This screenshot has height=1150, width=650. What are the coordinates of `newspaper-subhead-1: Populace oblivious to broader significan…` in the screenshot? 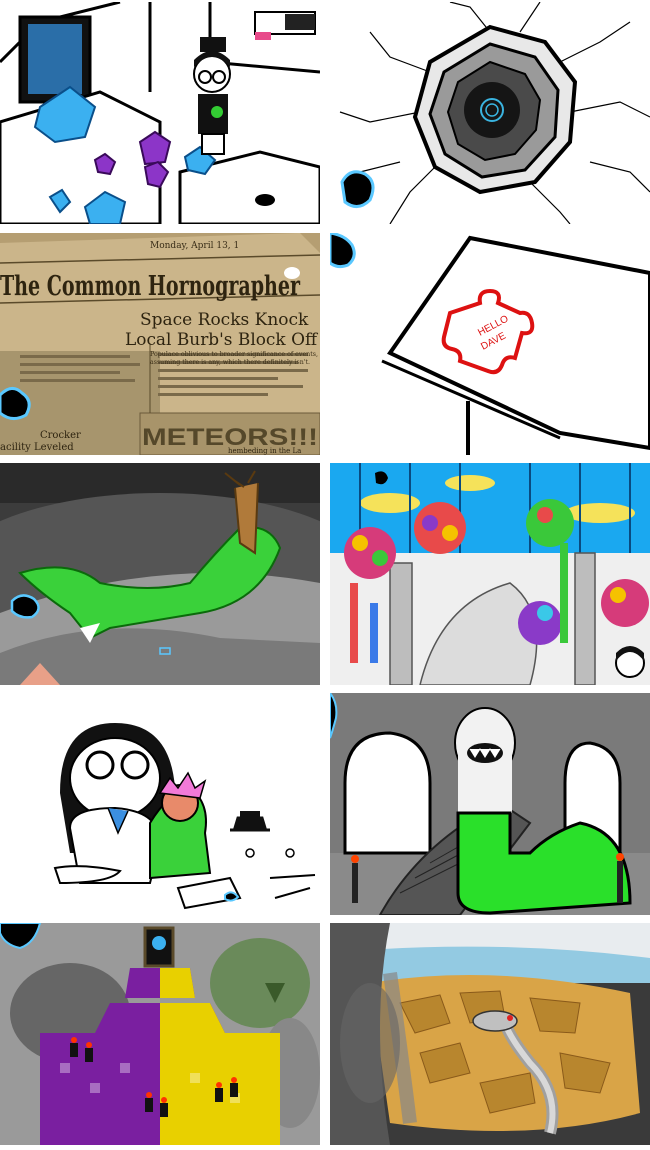 It's located at (234, 354).